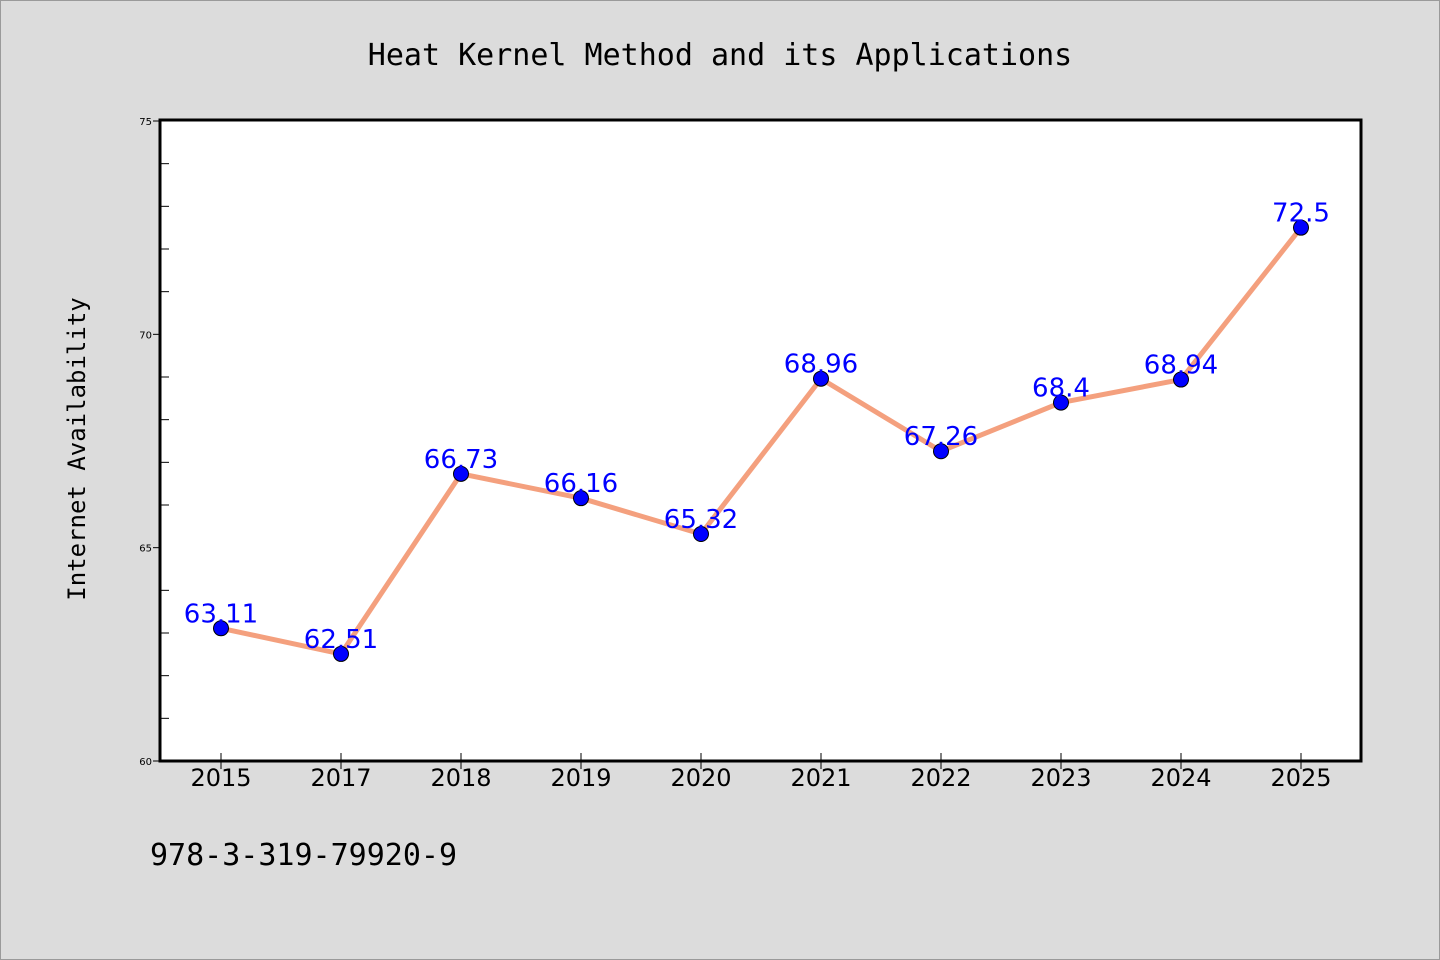 The height and width of the screenshot is (960, 1440). What do you see at coordinates (461, 460) in the screenshot?
I see `data-label: 66.73` at bounding box center [461, 460].